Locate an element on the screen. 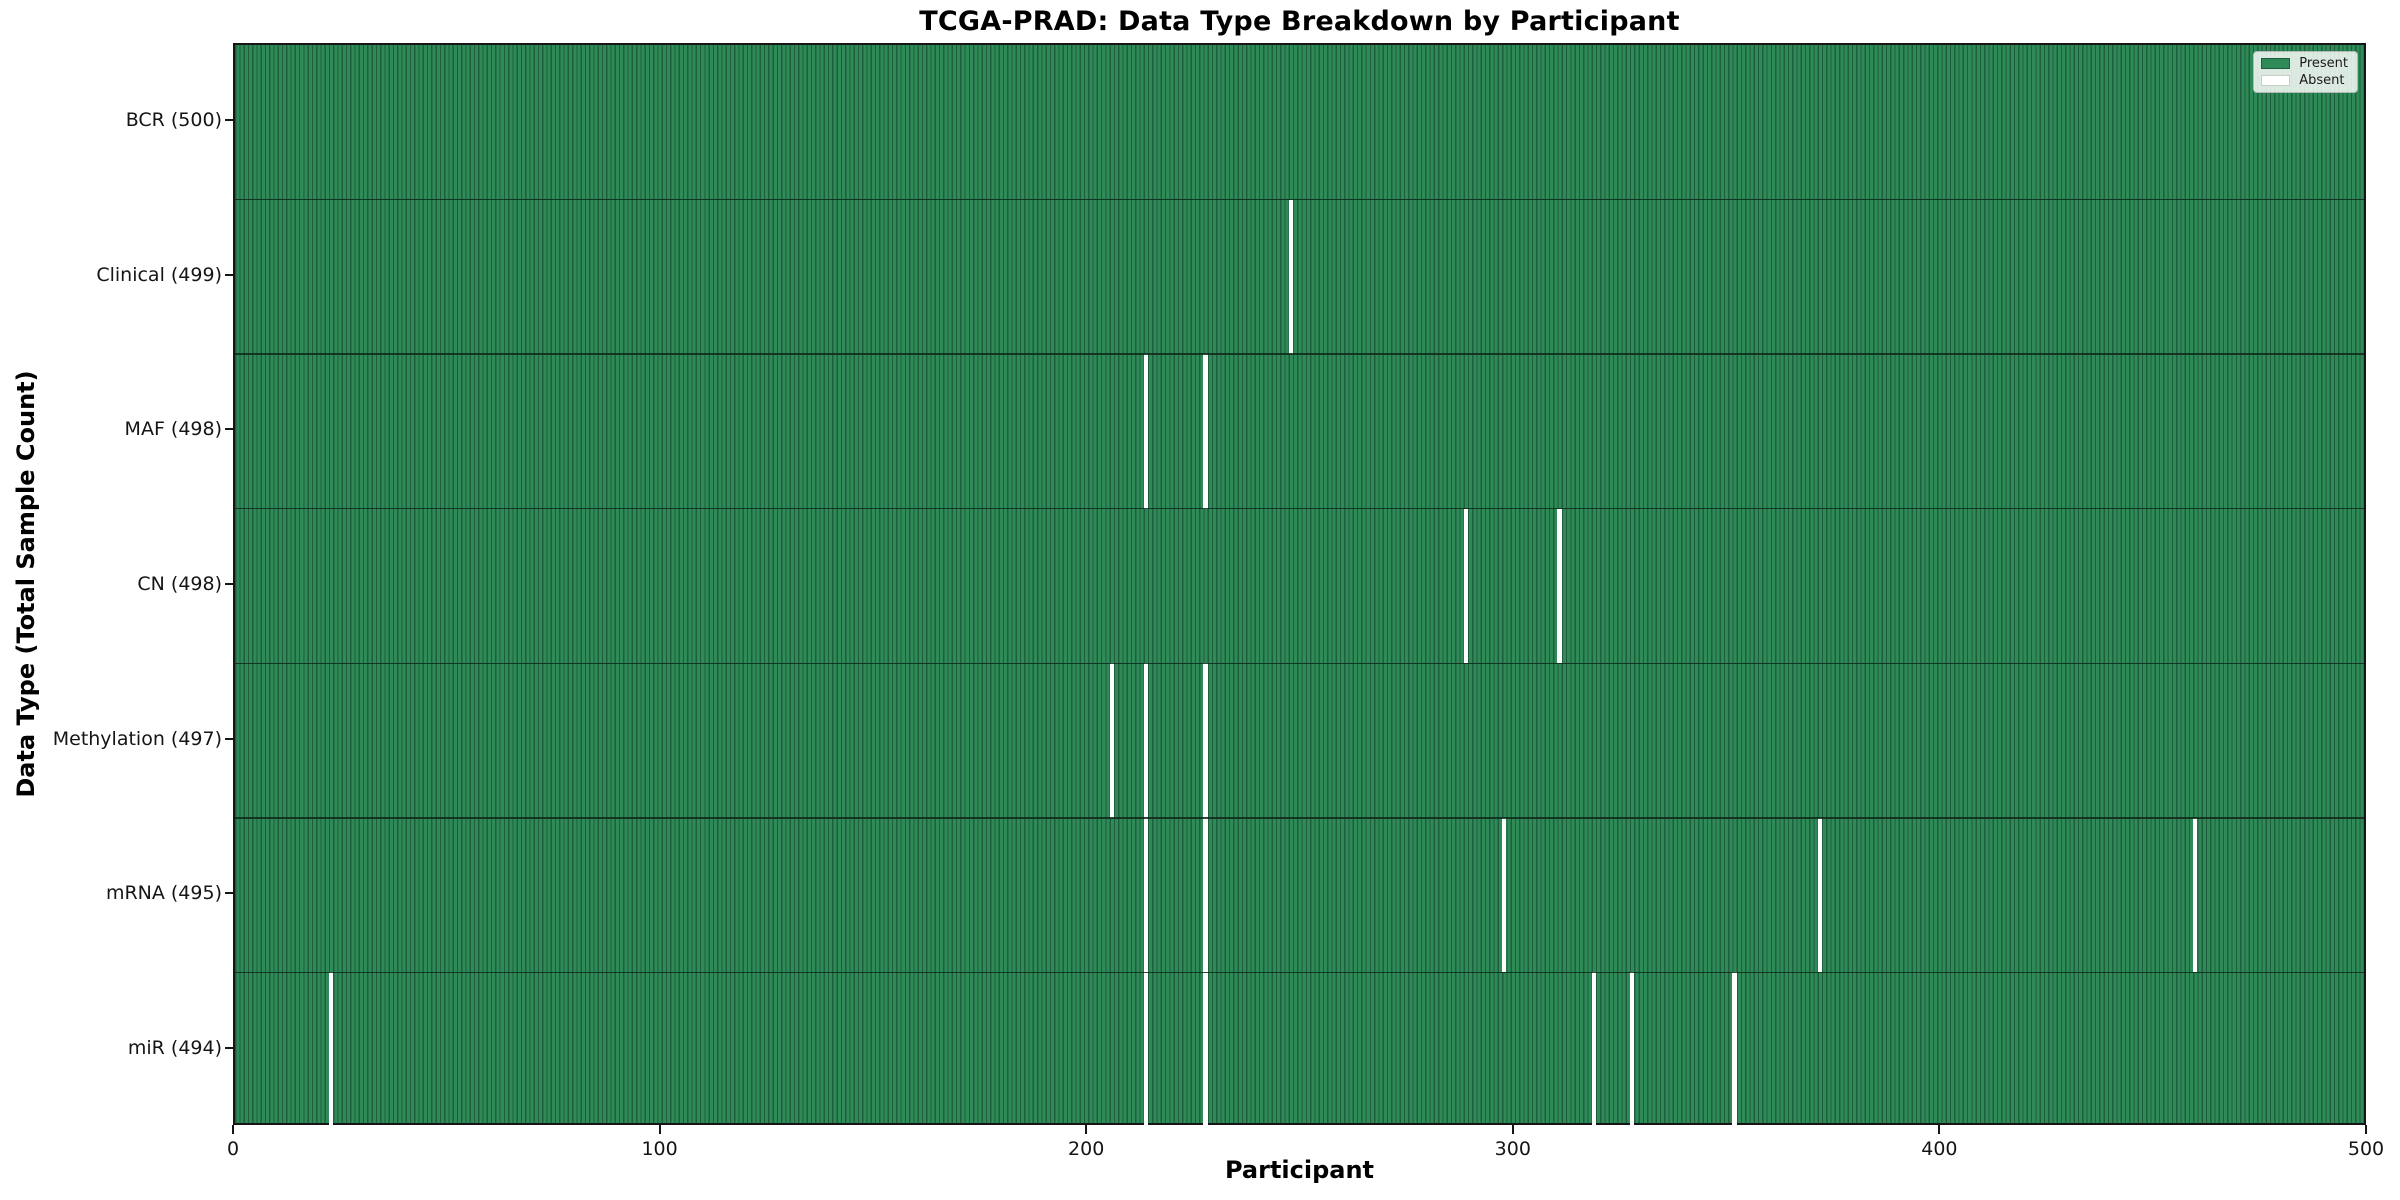  row-band-clinical is located at coordinates (1299, 277).